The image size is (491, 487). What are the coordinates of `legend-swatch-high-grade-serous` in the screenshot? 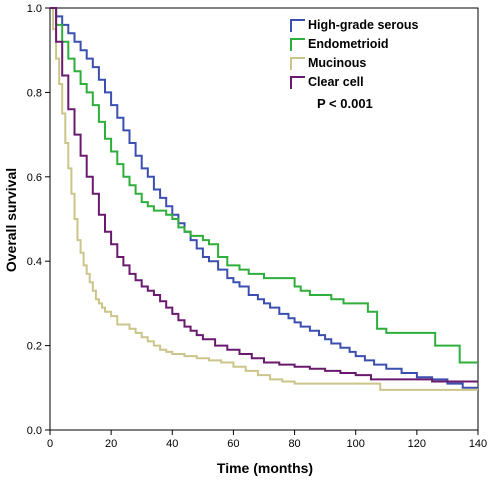 It's located at (297, 25).